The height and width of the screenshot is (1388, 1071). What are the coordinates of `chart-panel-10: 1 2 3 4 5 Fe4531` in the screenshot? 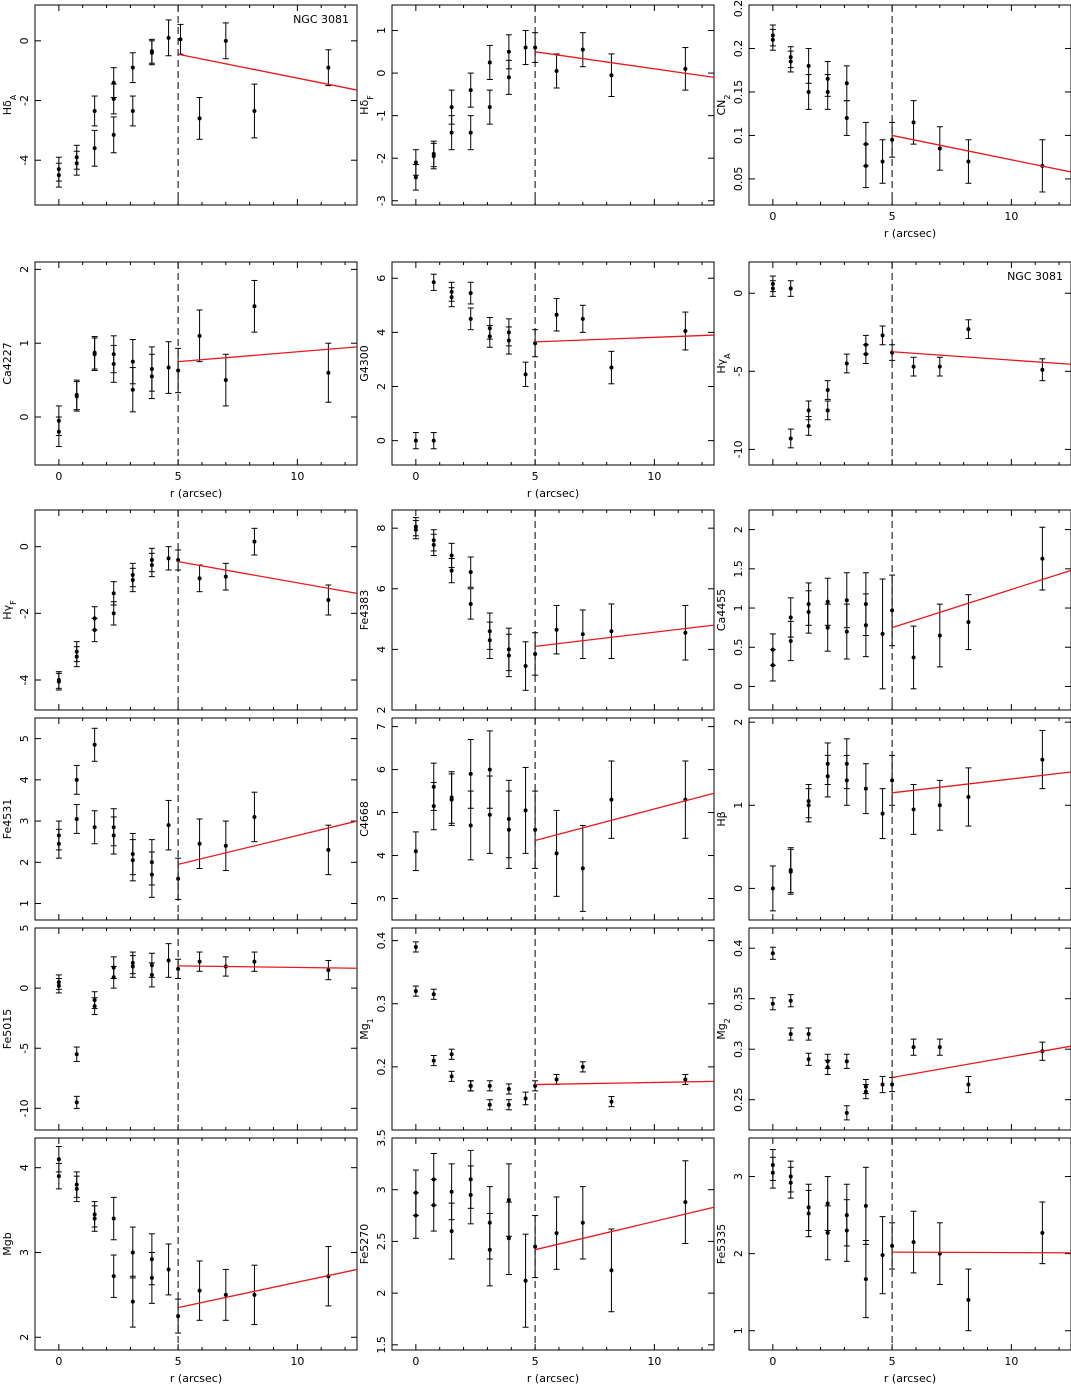 It's located at (179, 819).